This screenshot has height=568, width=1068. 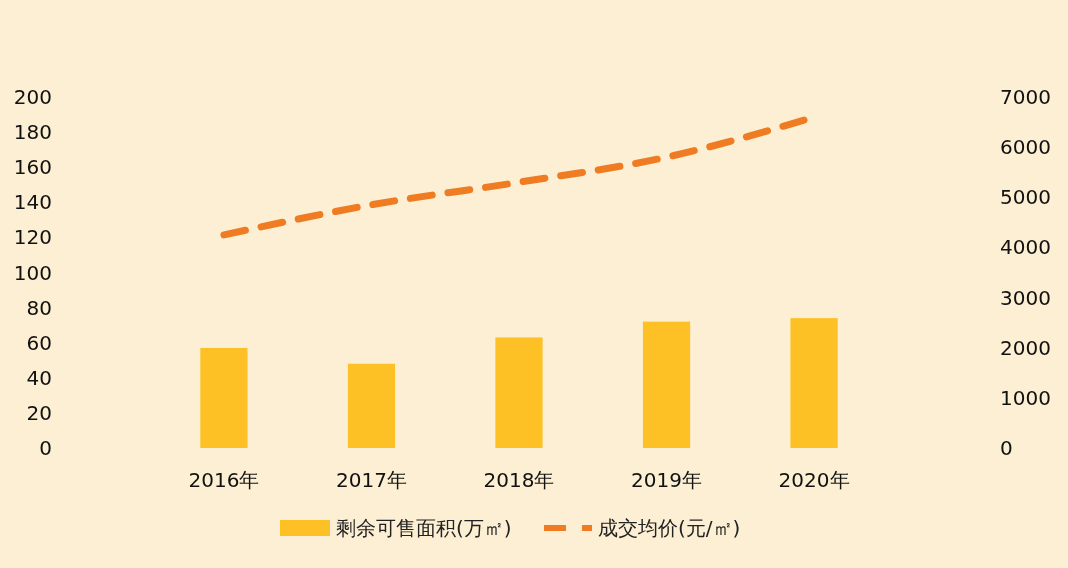 What do you see at coordinates (519, 480) in the screenshot?
I see `x-tick-label: 2018年` at bounding box center [519, 480].